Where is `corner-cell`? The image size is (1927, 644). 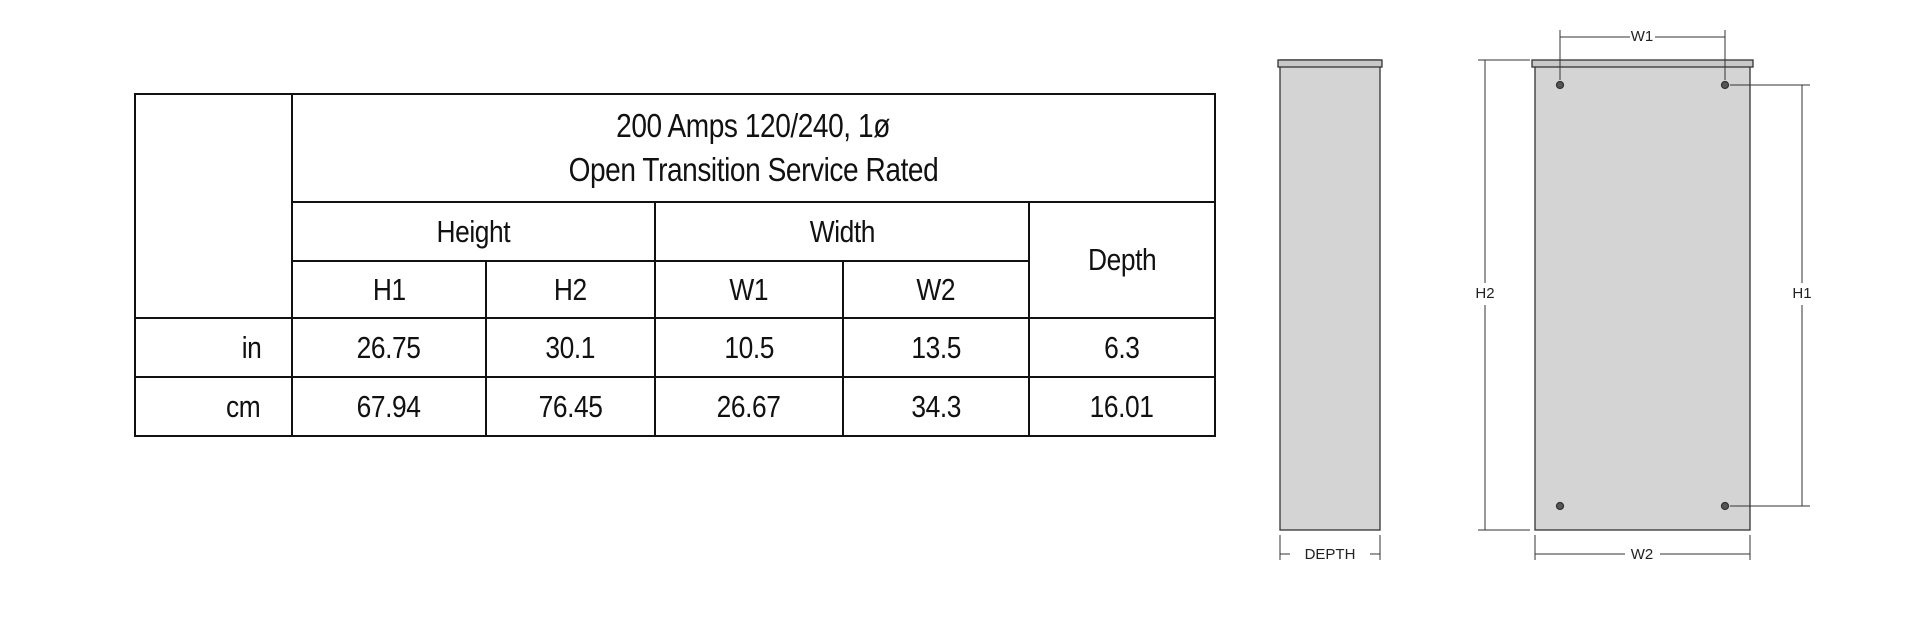 corner-cell is located at coordinates (213, 206).